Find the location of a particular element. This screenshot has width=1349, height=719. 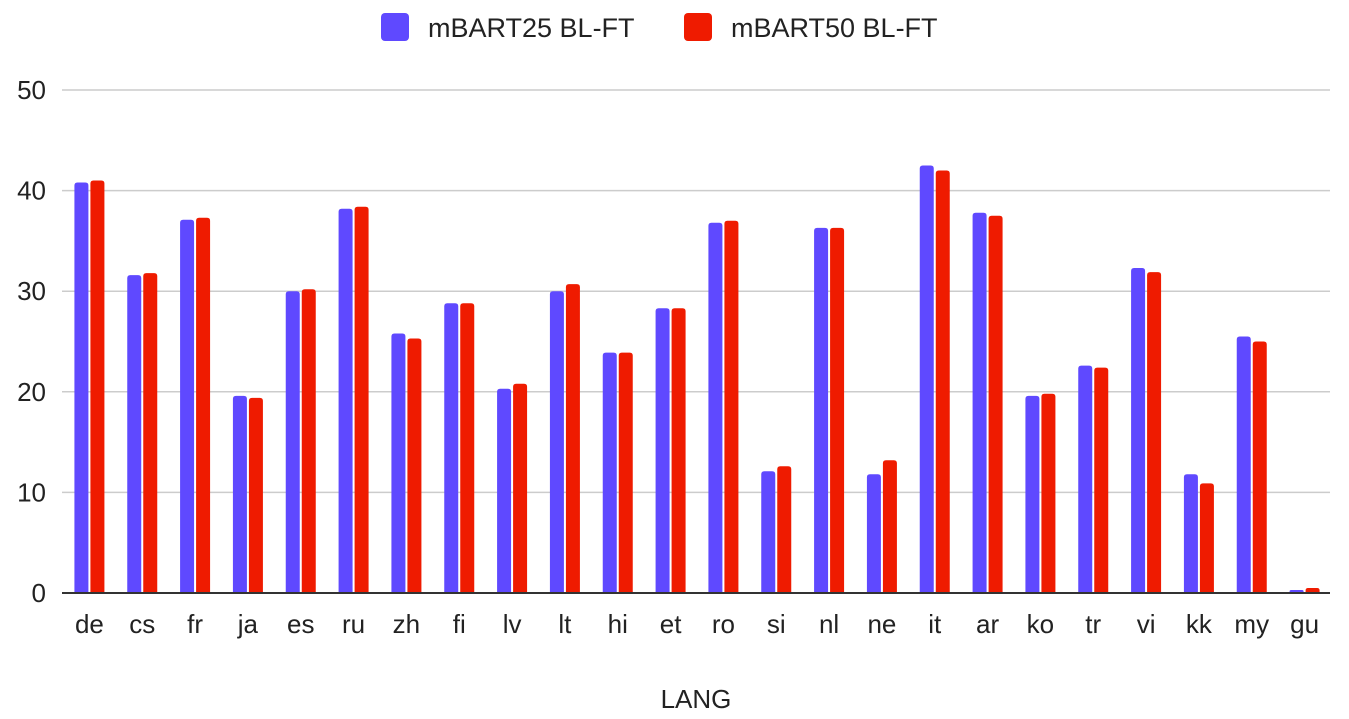

bar-ja-mbart50 is located at coordinates (255, 495).